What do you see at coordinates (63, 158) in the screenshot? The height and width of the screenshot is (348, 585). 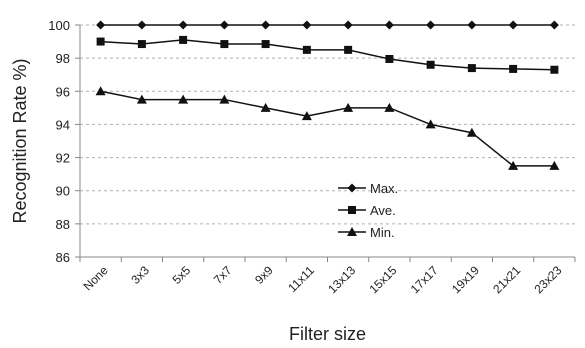 I see `y-tick-label: 92` at bounding box center [63, 158].